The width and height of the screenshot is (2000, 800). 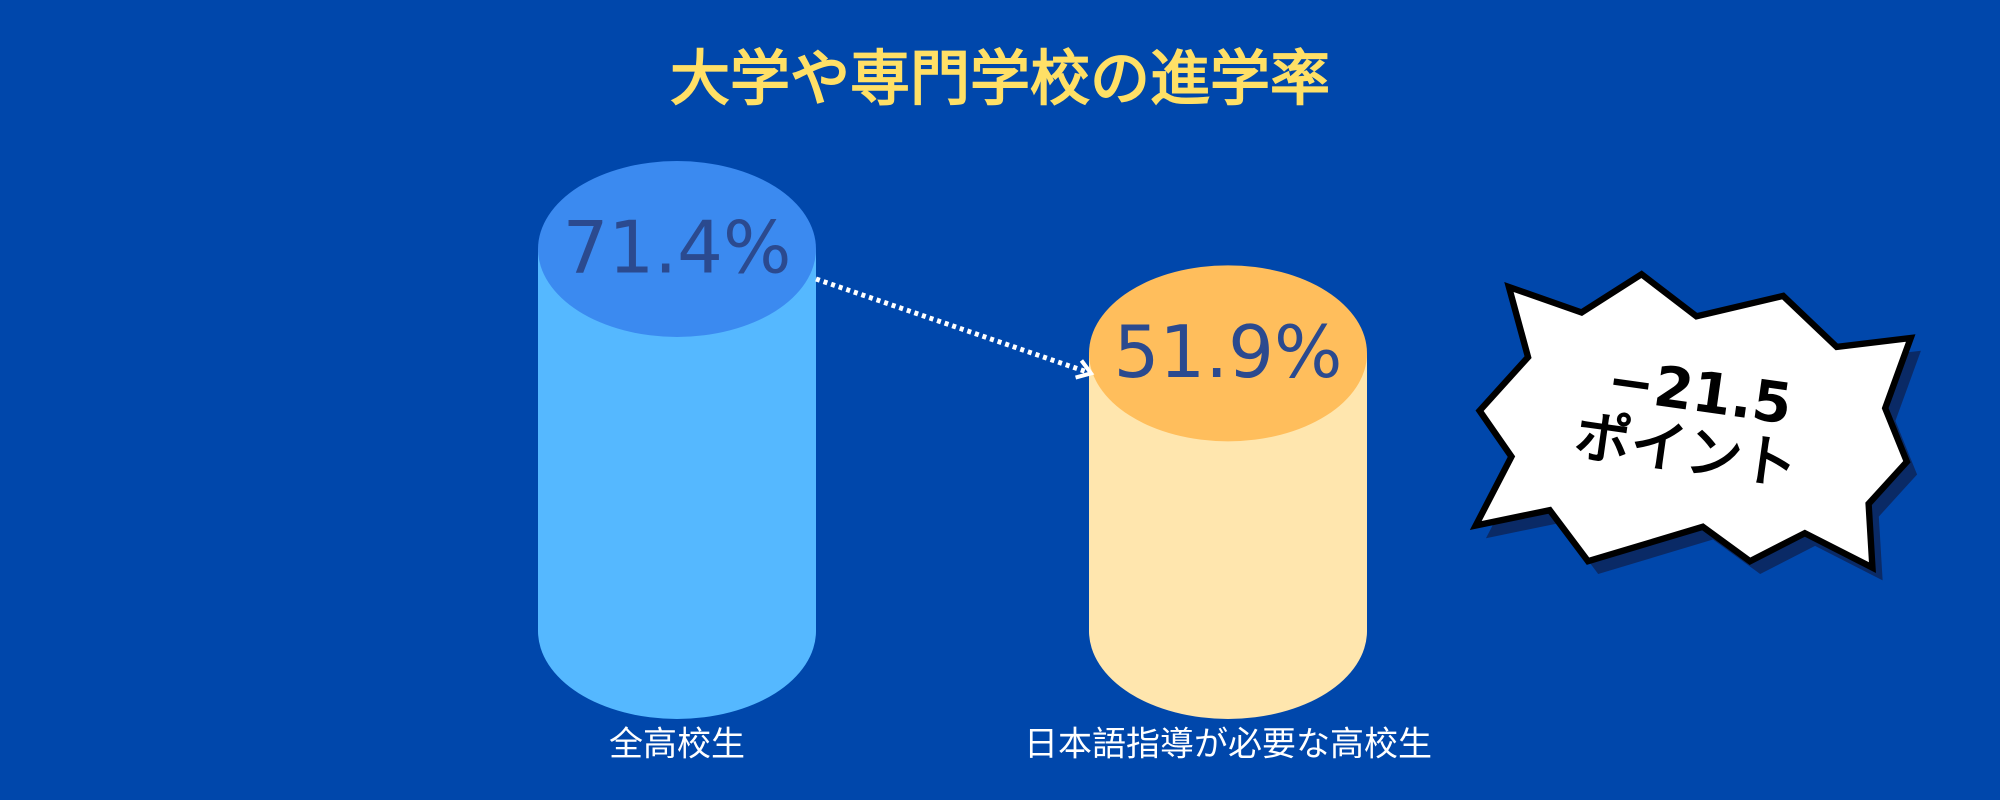 What do you see at coordinates (677, 745) in the screenshot?
I see `x-tick-label: 全高校生` at bounding box center [677, 745].